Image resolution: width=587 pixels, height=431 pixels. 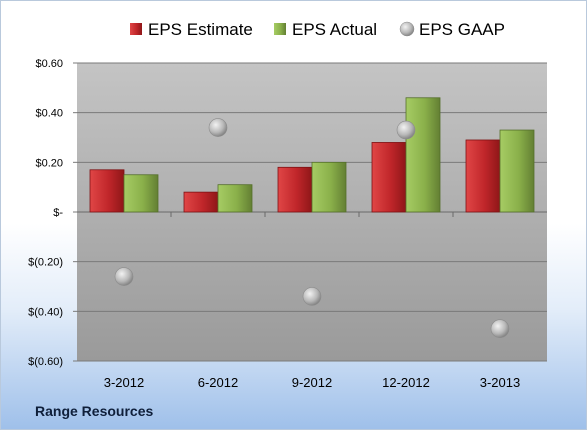 What do you see at coordinates (49, 114) in the screenshot?
I see `y-tick-label: $0.40` at bounding box center [49, 114].